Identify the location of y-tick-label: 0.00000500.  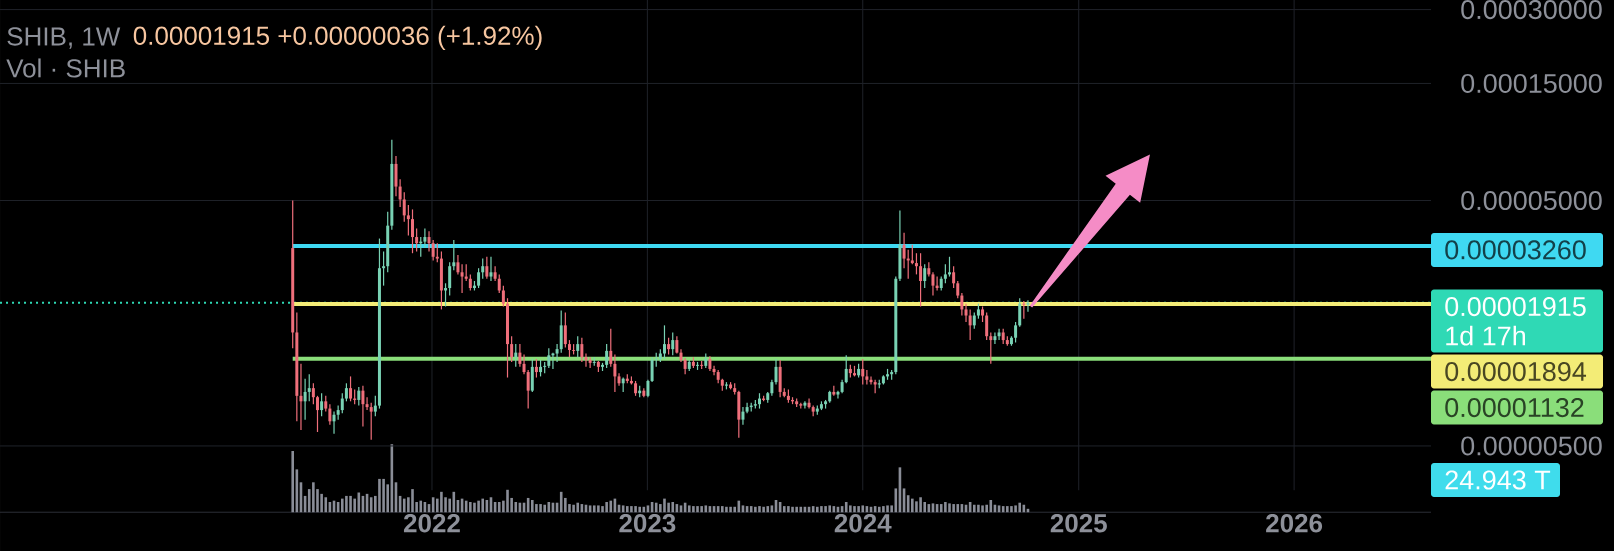
(1531, 446).